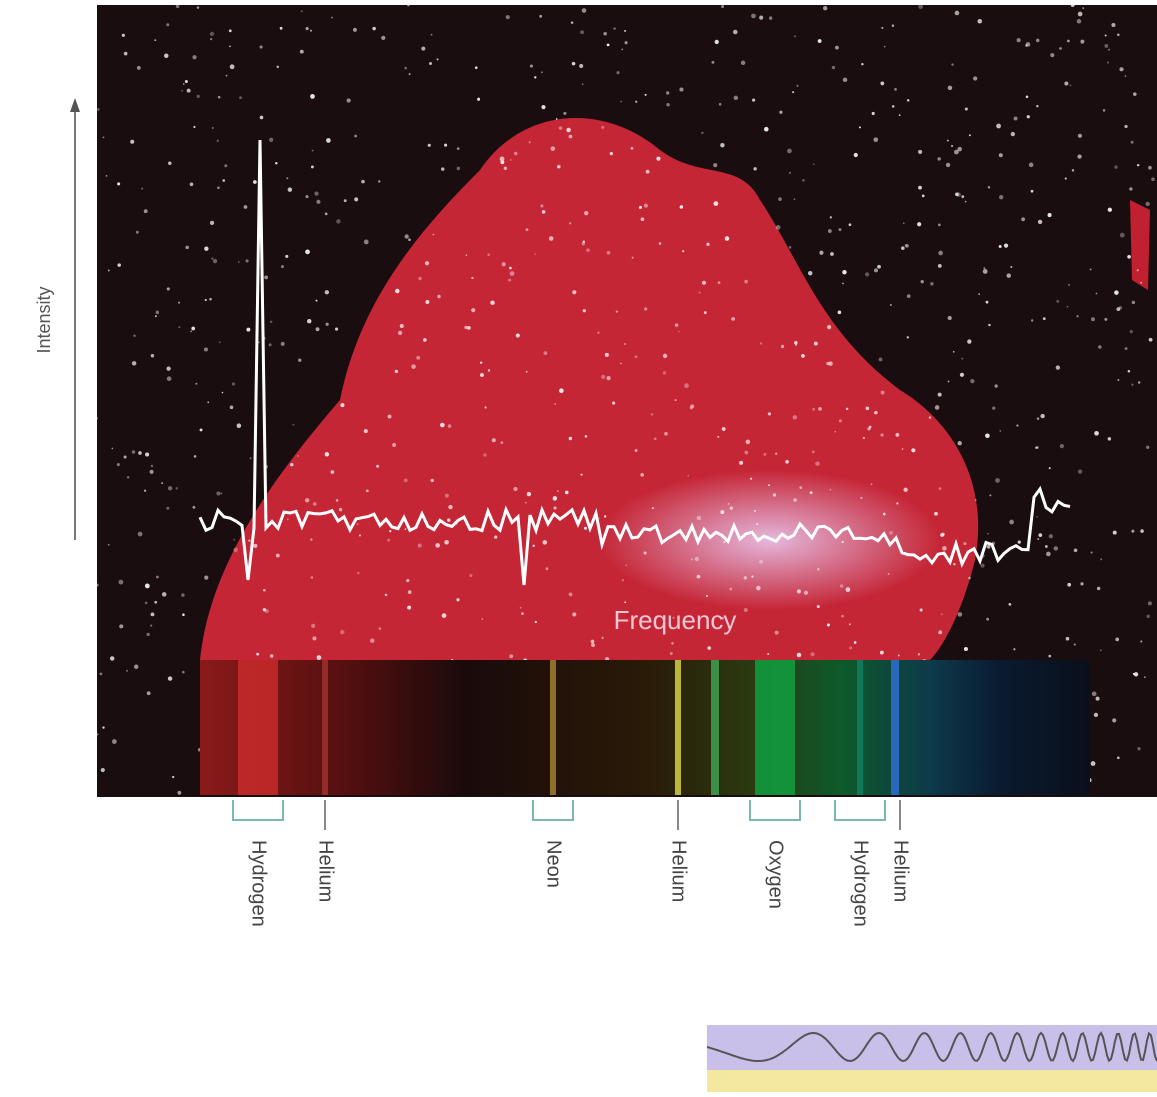 The image size is (1157, 1097). I want to click on wave-key, so click(932, 1047).